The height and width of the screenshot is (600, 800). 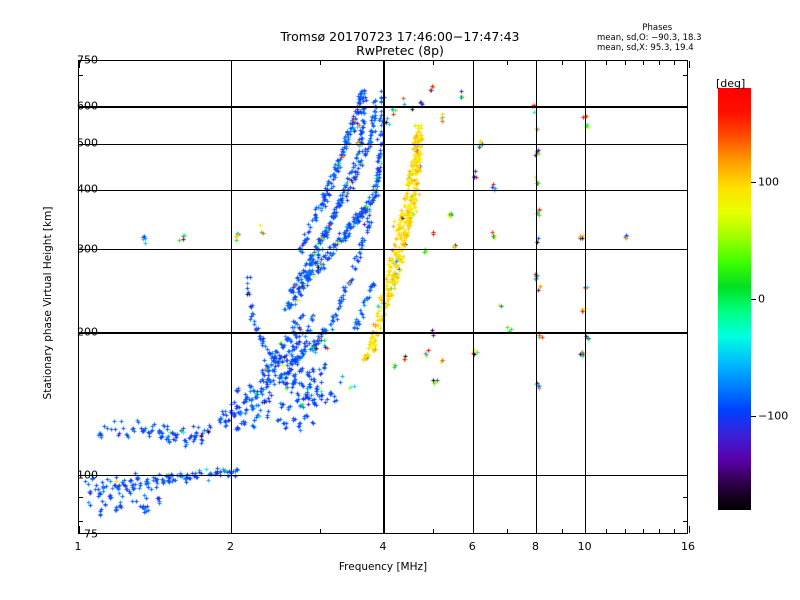 I want to click on y-axis-title: Stationary phase Virtual Height [km], so click(x=48, y=303).